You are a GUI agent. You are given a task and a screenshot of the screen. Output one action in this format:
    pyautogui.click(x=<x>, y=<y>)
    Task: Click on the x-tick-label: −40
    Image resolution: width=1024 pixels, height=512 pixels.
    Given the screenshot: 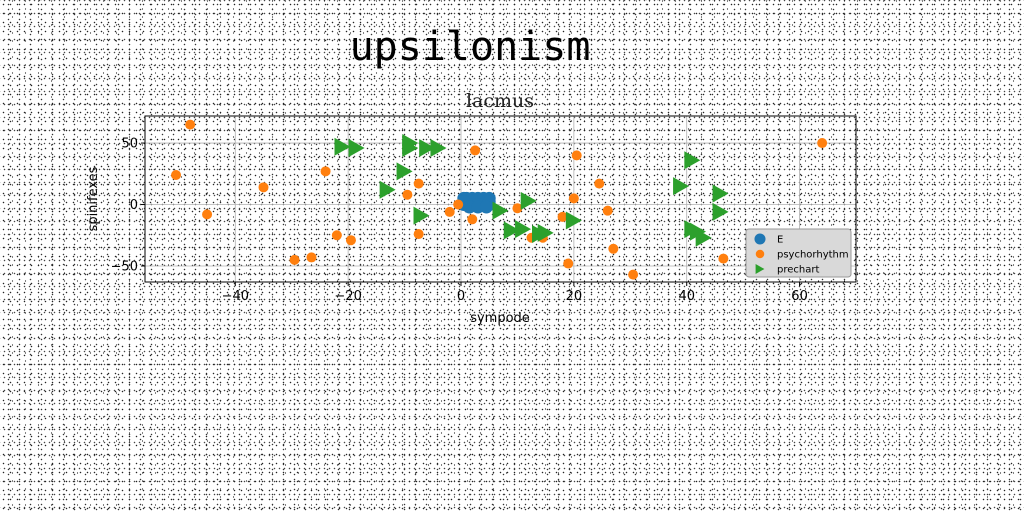 What is the action you would take?
    pyautogui.click(x=235, y=296)
    